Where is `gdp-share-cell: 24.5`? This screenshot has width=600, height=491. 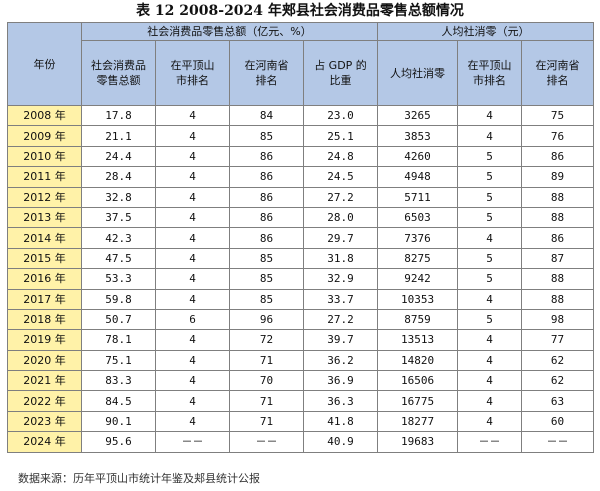
gdp-share-cell: 24.5 is located at coordinates (340, 177).